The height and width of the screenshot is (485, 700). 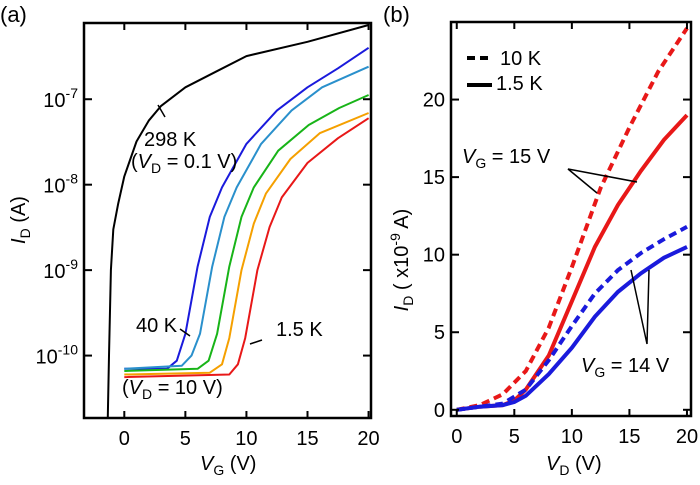 I want to click on panel-b-ylabel: ID ( x10-9 A), so click(x=401, y=260).